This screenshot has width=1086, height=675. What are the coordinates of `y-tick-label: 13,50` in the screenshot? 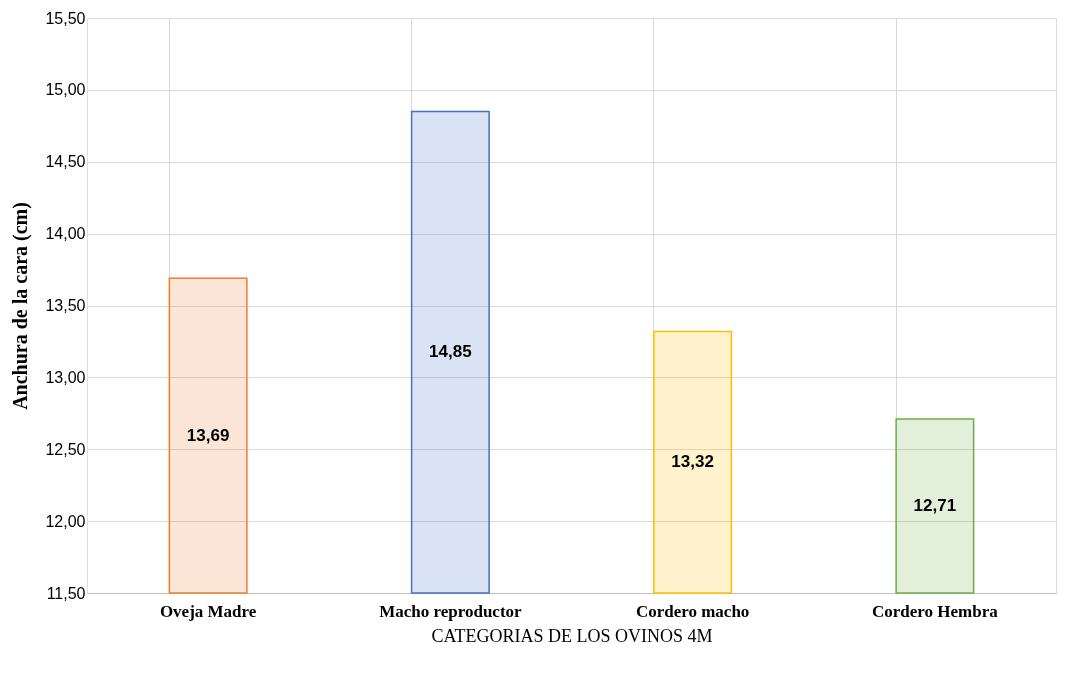 It's located at (65, 305).